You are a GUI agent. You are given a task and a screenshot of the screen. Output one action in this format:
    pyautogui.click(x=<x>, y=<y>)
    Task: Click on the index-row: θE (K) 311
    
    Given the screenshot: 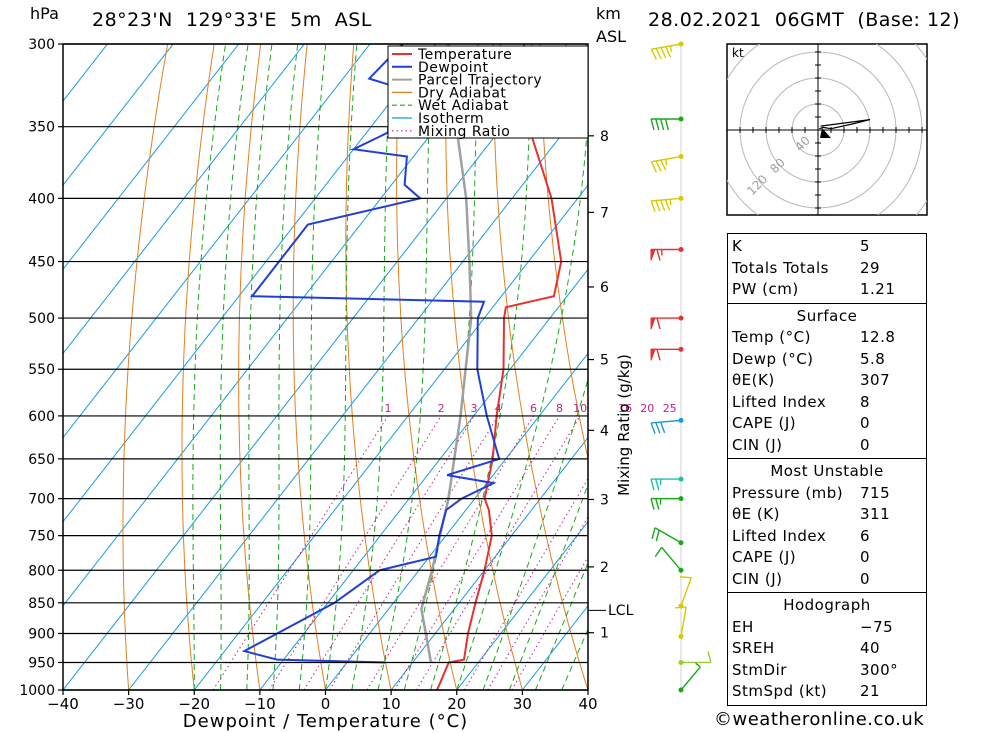 What is the action you would take?
    pyautogui.click(x=827, y=515)
    